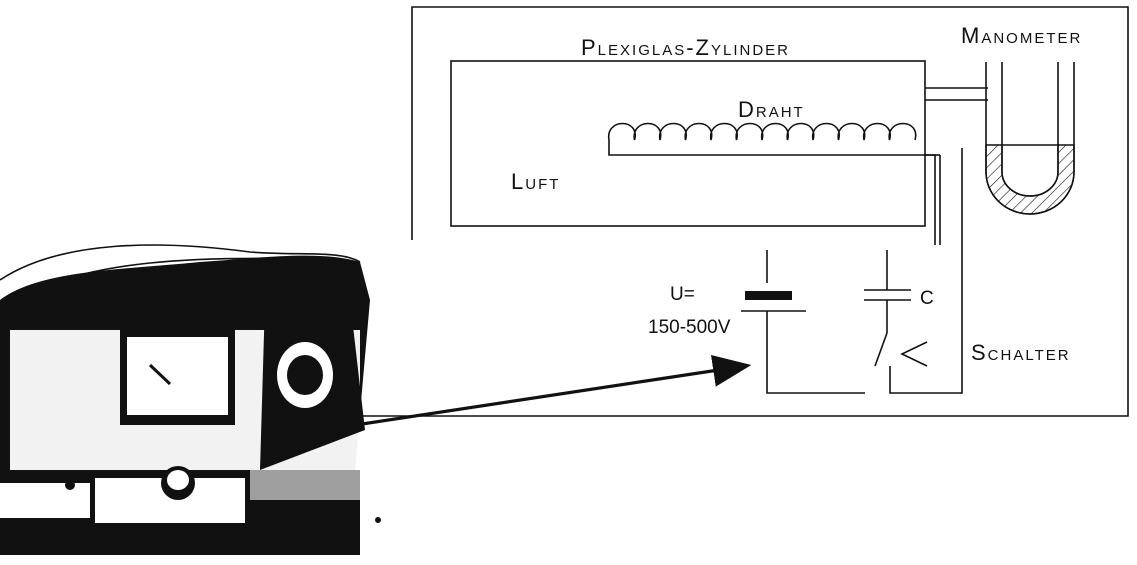  What do you see at coordinates (772, 183) in the screenshot?
I see `wire-coil` at bounding box center [772, 183].